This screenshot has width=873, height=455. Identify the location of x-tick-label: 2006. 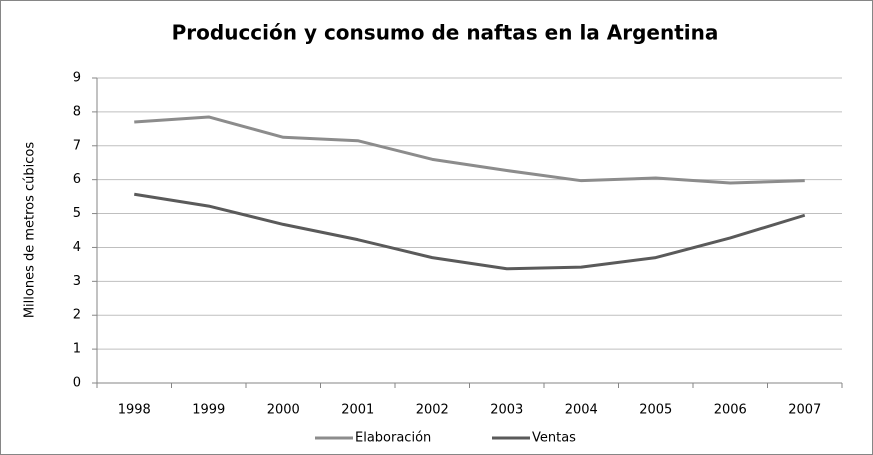
(730, 410).